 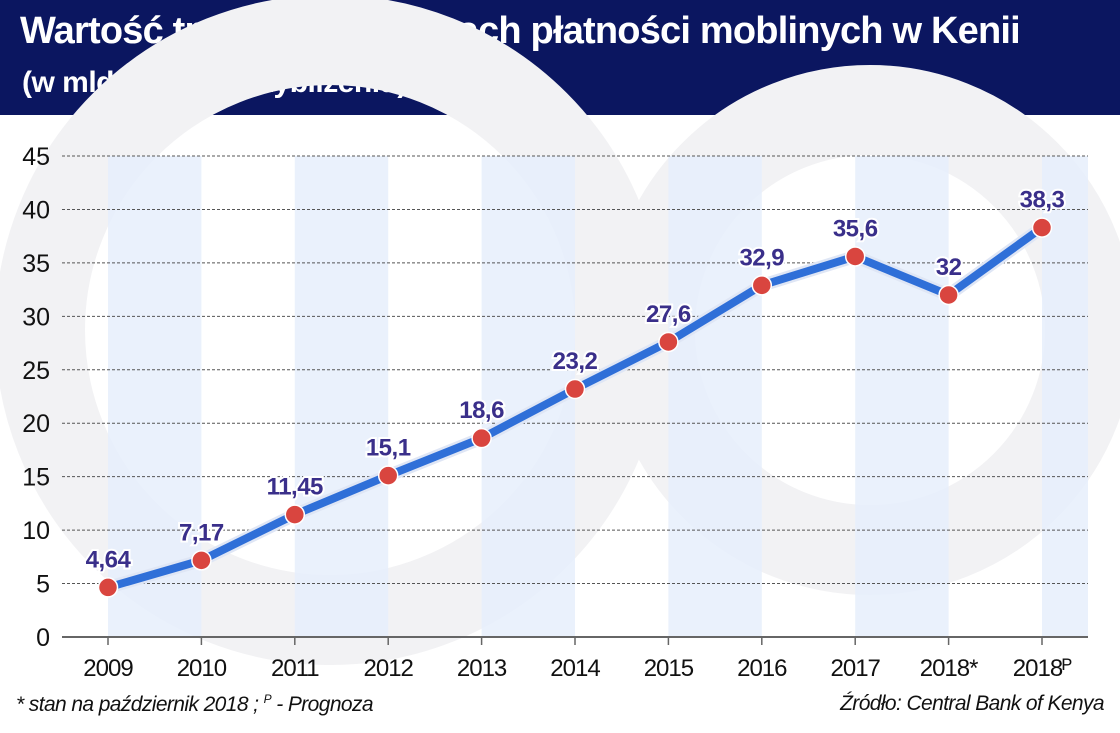 What do you see at coordinates (856, 668) in the screenshot?
I see `x-tick-label: 2017` at bounding box center [856, 668].